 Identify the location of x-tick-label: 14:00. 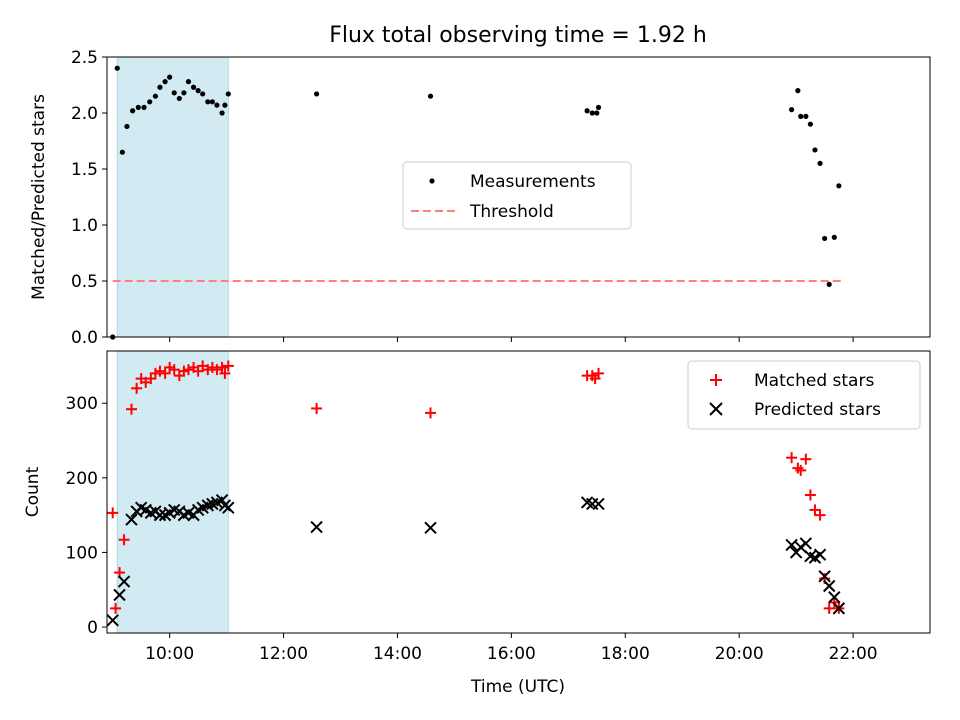
(397, 654).